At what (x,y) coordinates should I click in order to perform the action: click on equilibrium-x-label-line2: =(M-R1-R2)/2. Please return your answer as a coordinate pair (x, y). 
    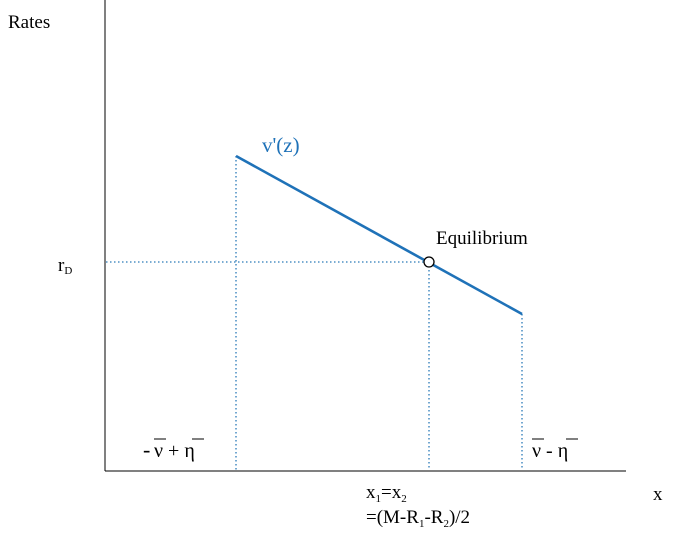
    Looking at the image, I should click on (418, 518).